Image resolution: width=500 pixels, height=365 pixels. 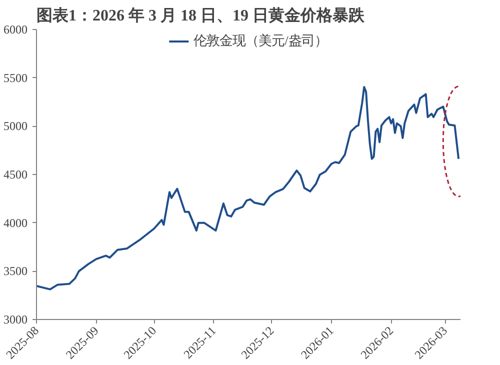 I want to click on chart-title: 图表1：2026 年 3 月 18 日、19 日黄金价格暴跌, so click(x=201, y=15).